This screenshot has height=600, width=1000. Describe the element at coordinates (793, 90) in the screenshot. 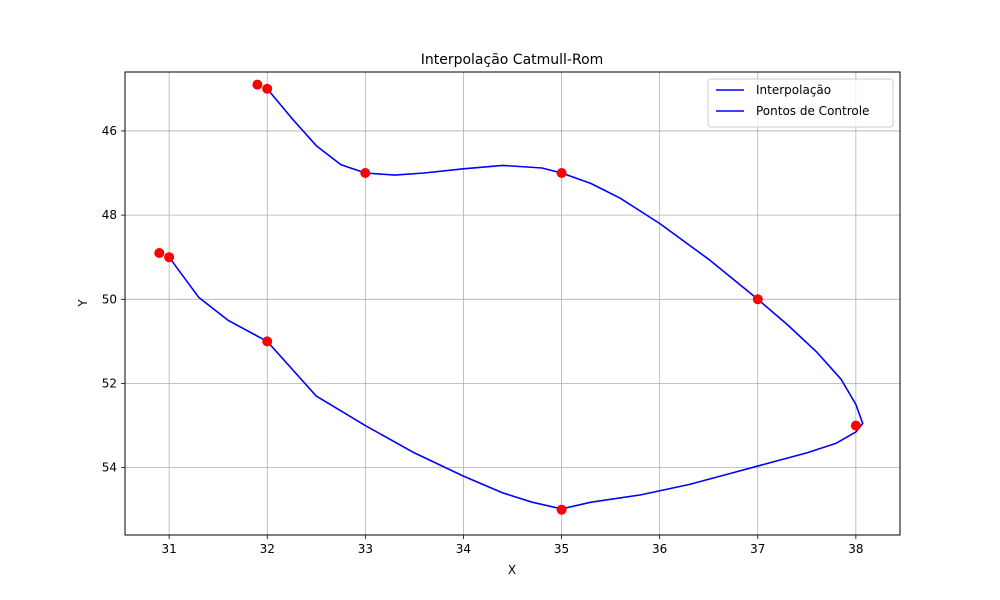

I see `legend-label-interpolacao: Interpolação` at that location.